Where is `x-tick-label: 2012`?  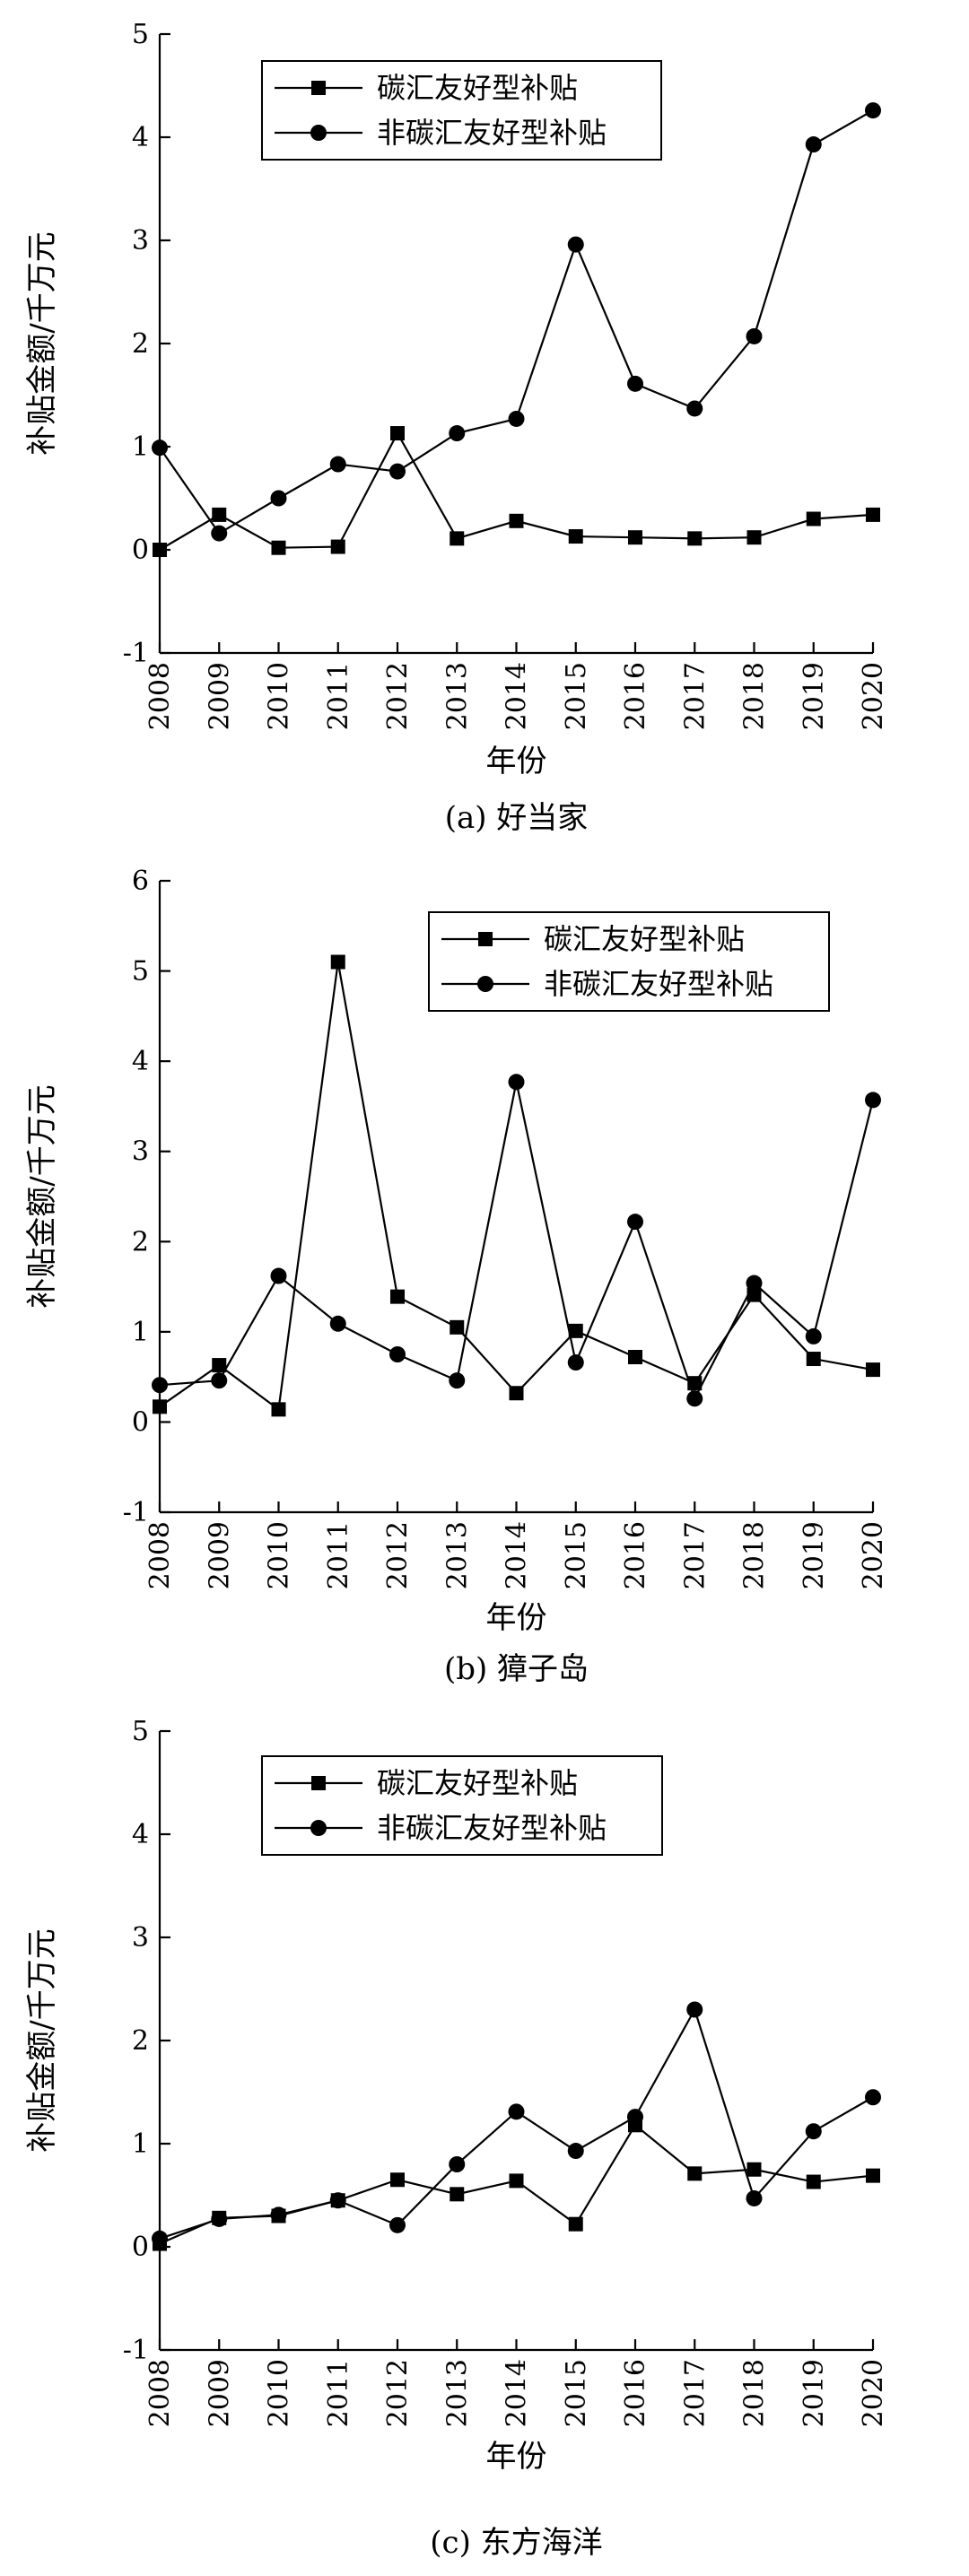
x-tick-label: 2012 is located at coordinates (398, 1555).